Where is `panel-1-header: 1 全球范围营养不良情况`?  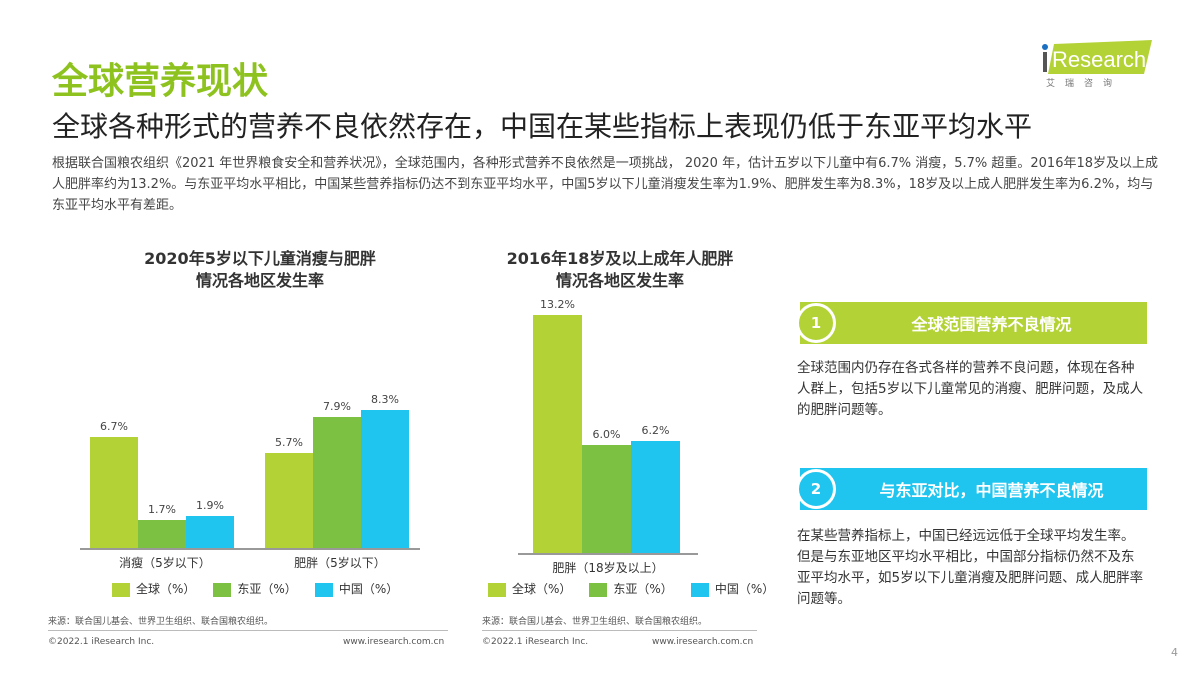
panel-1-header: 1 全球范围营养不良情况 is located at coordinates (971, 323).